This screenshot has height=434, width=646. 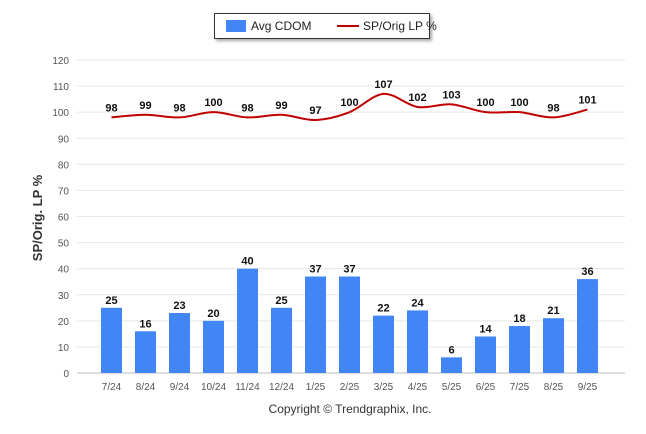 I want to click on bar-label-9/24: 23, so click(x=179, y=306).